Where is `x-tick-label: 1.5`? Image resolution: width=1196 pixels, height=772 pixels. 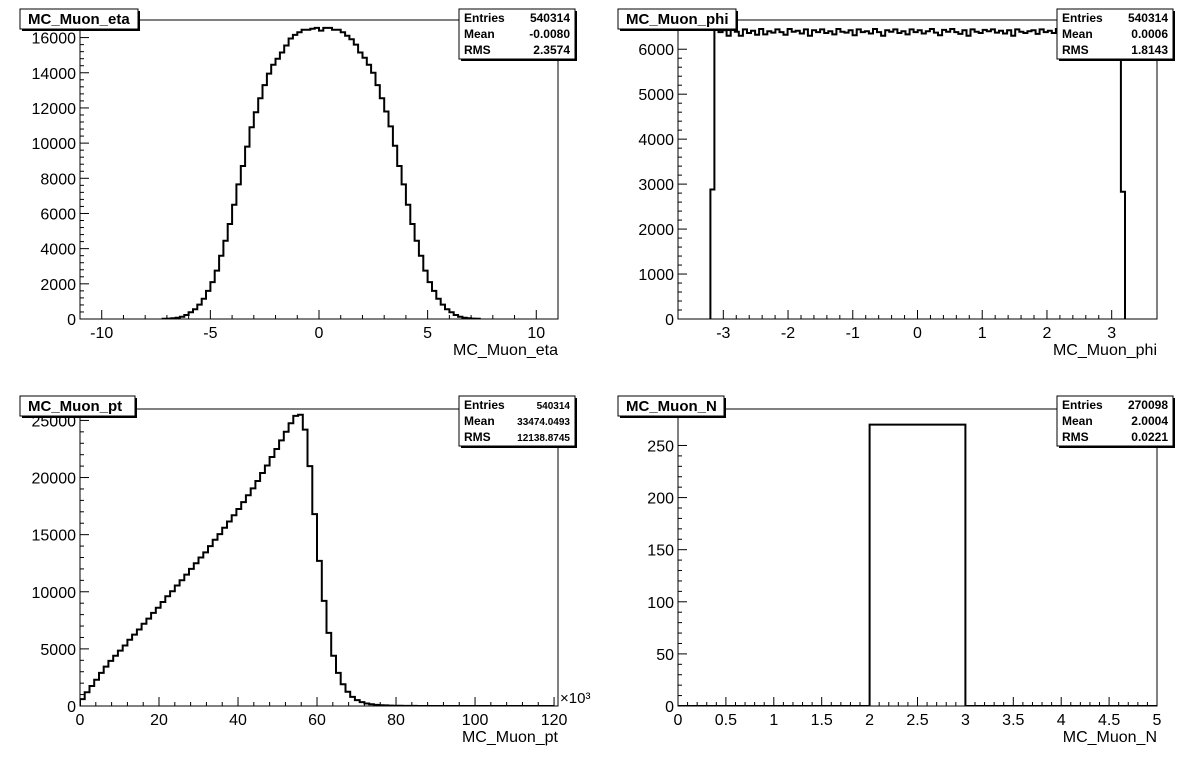
x-tick-label: 1.5 is located at coordinates (822, 720).